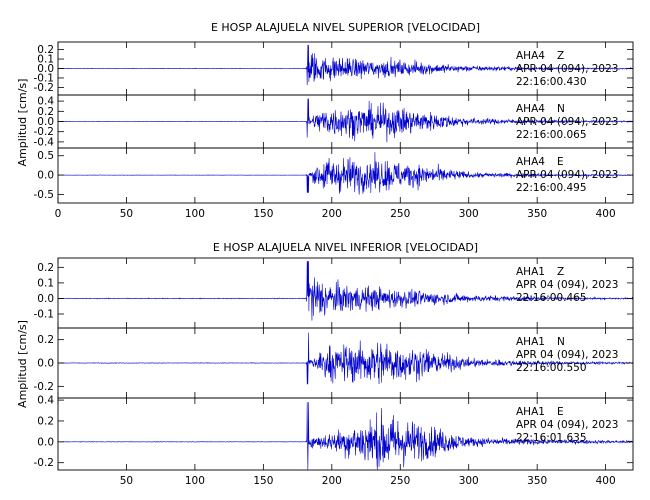  What do you see at coordinates (551, 135) in the screenshot?
I see `time-label: 22:16:00.065` at bounding box center [551, 135].